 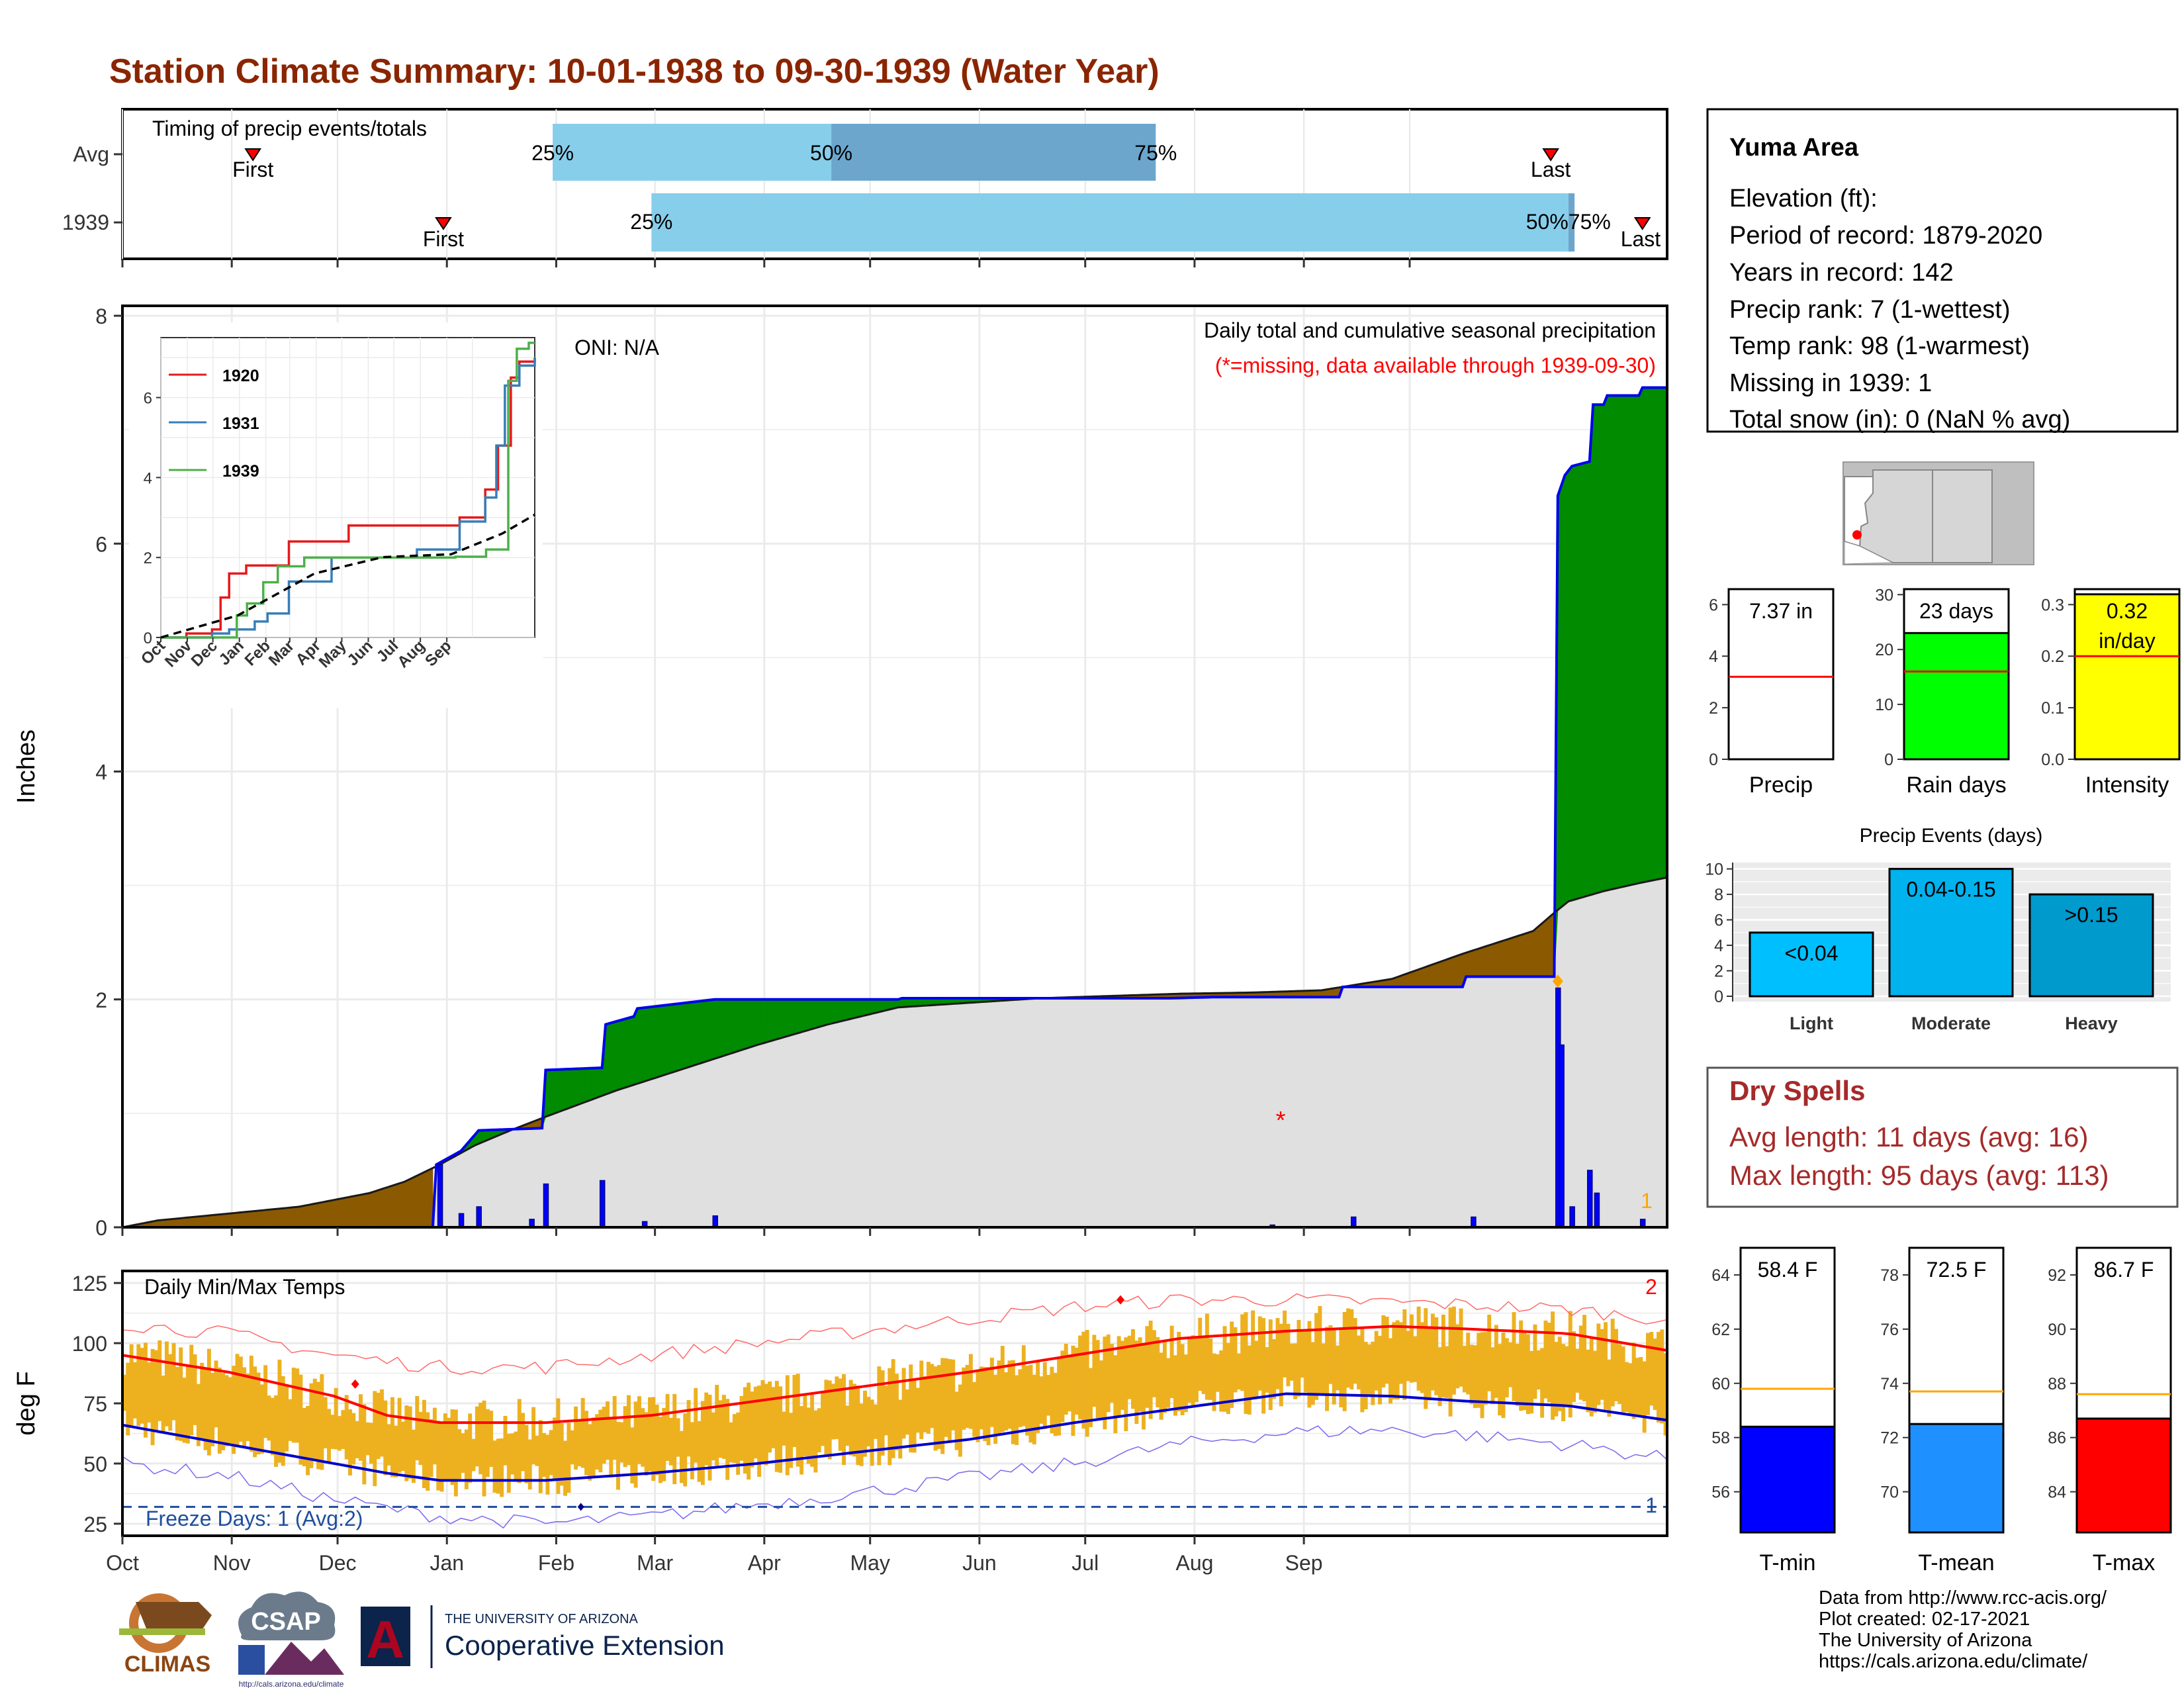 I want to click on ua-small-text: THE UNIVERSITY OF ARIZONA, so click(x=542, y=1619).